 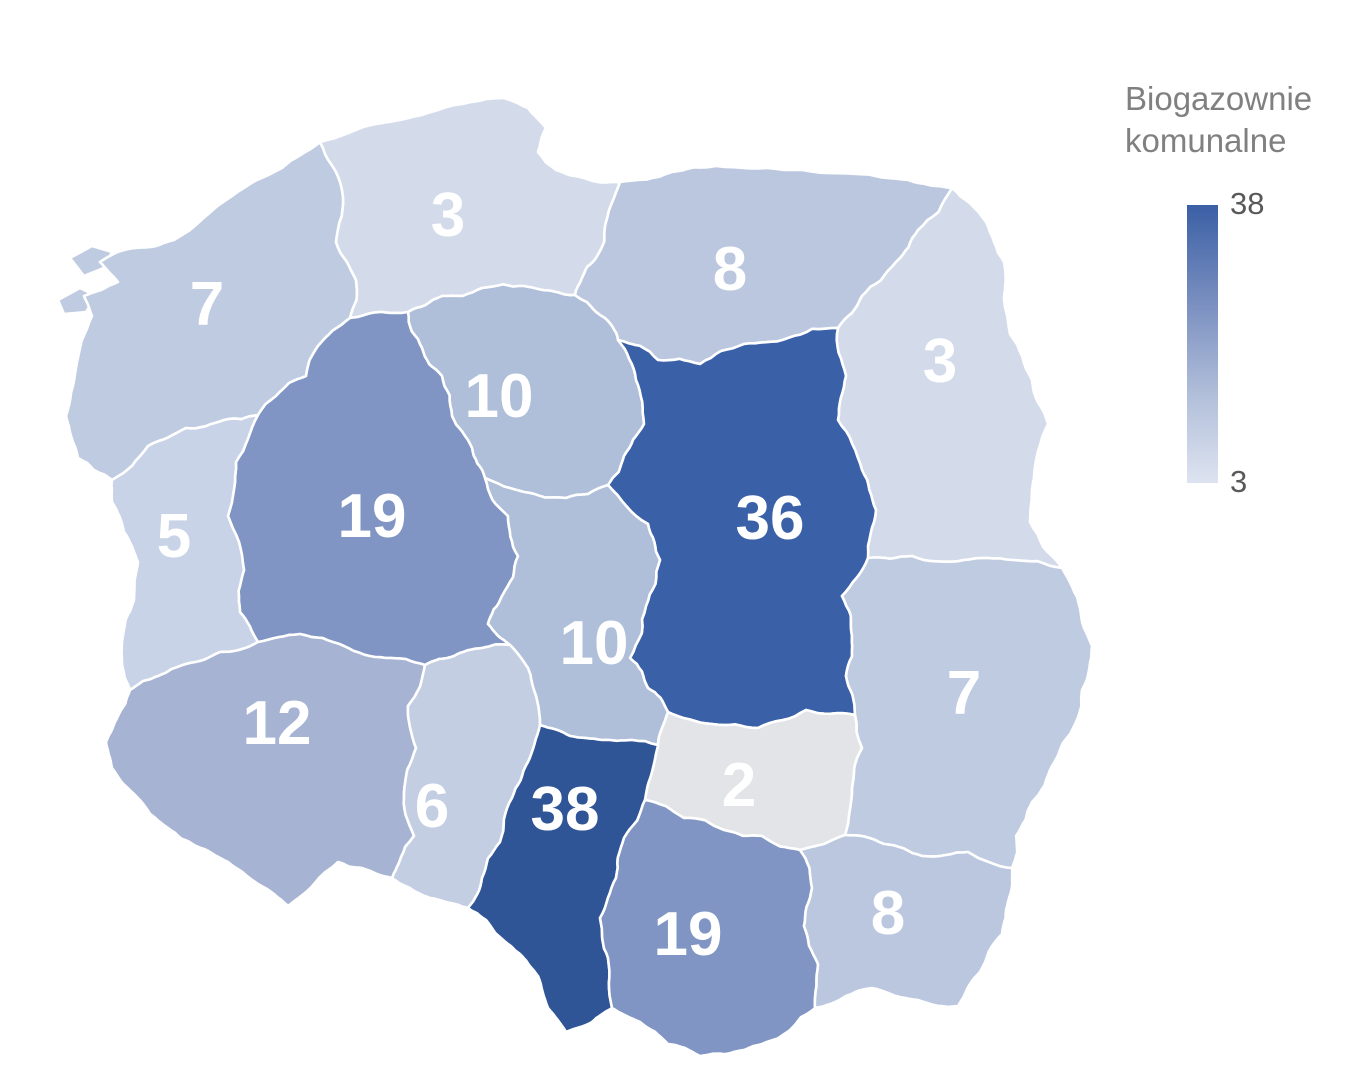 What do you see at coordinates (739, 785) in the screenshot?
I see `region-value-label-swietokrzyskie: 2` at bounding box center [739, 785].